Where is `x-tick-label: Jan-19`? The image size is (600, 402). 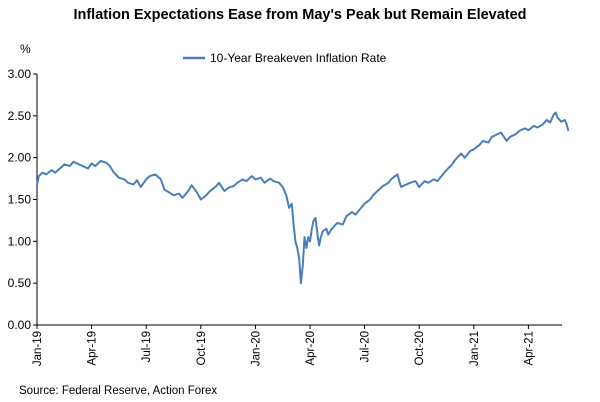
x-tick-label: Jan-19 is located at coordinates (38, 348).